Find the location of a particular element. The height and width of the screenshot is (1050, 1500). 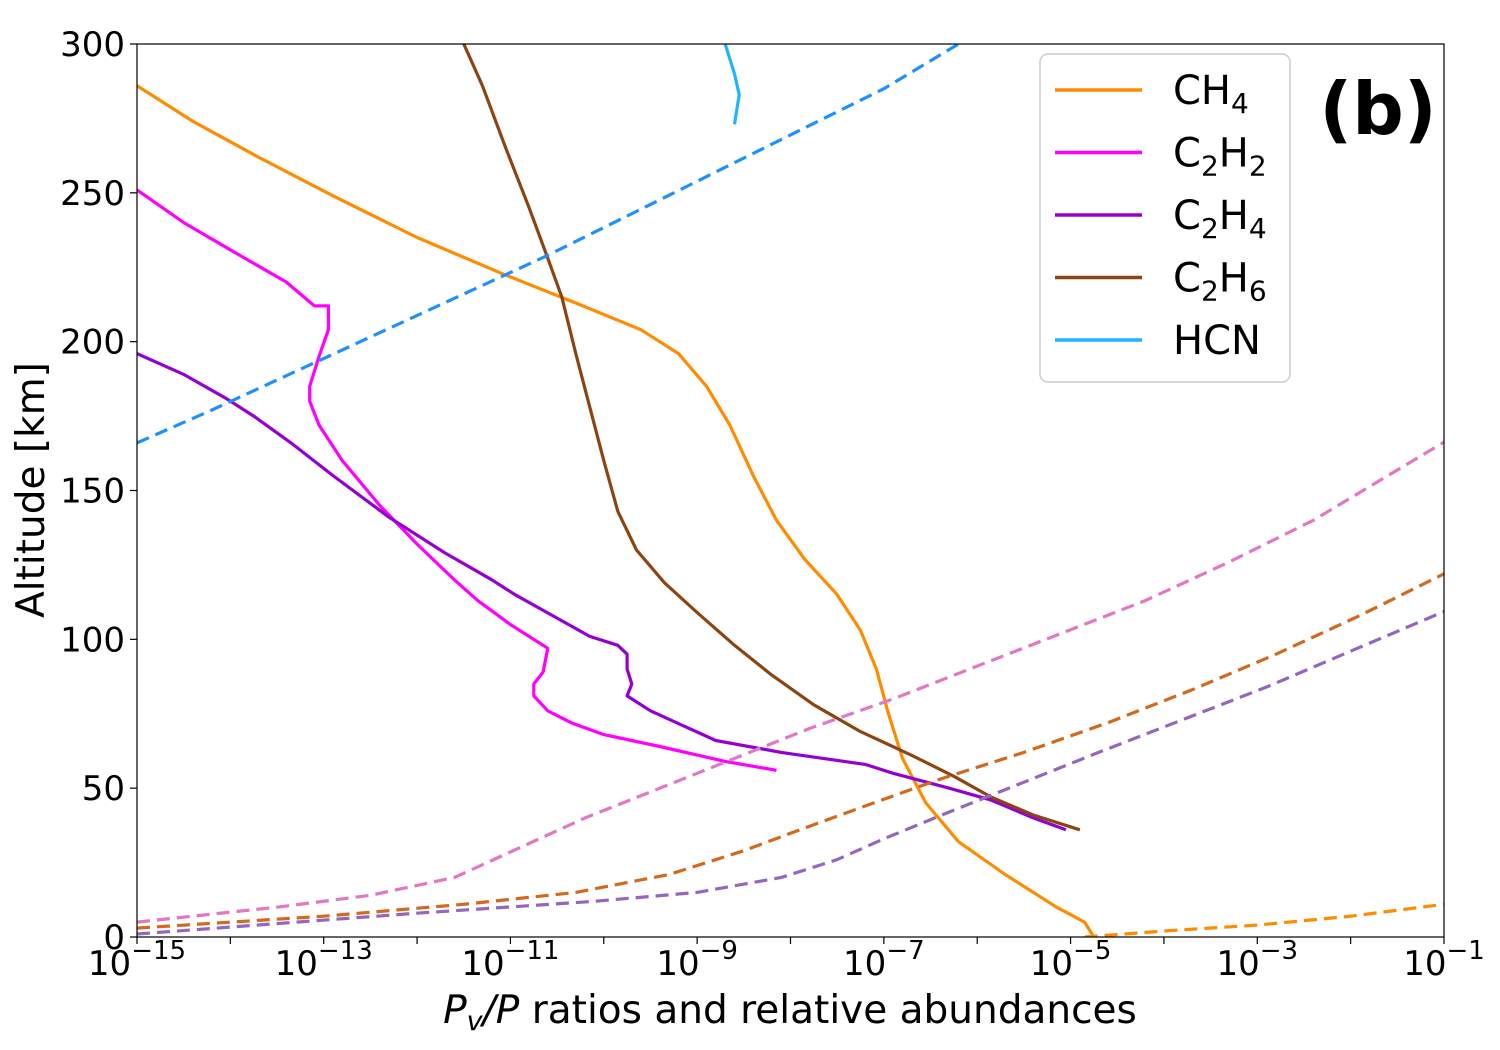

x-tick-label: 10⁻¹³ is located at coordinates (324, 960).